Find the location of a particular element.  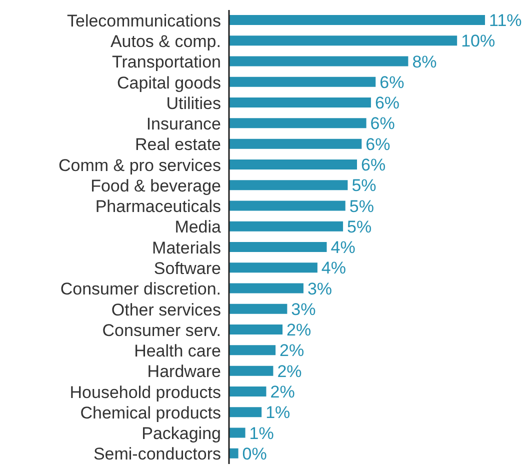

y-tick-label: Autos & comp. is located at coordinates (165, 41).